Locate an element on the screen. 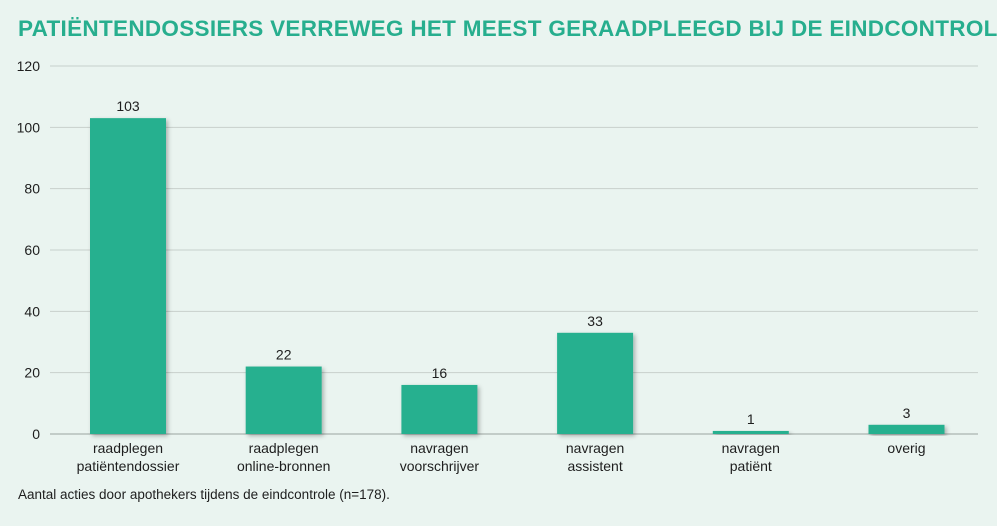 The height and width of the screenshot is (526, 997). x-tick-label: patiëntendossier is located at coordinates (128, 466).